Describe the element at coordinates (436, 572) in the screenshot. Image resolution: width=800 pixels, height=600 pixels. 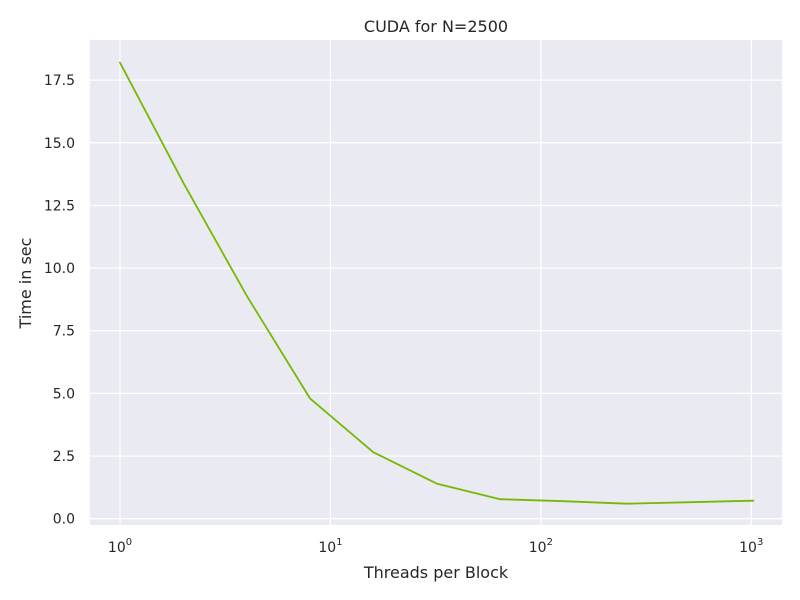
I see `x-axis-label: Threads per Block` at that location.